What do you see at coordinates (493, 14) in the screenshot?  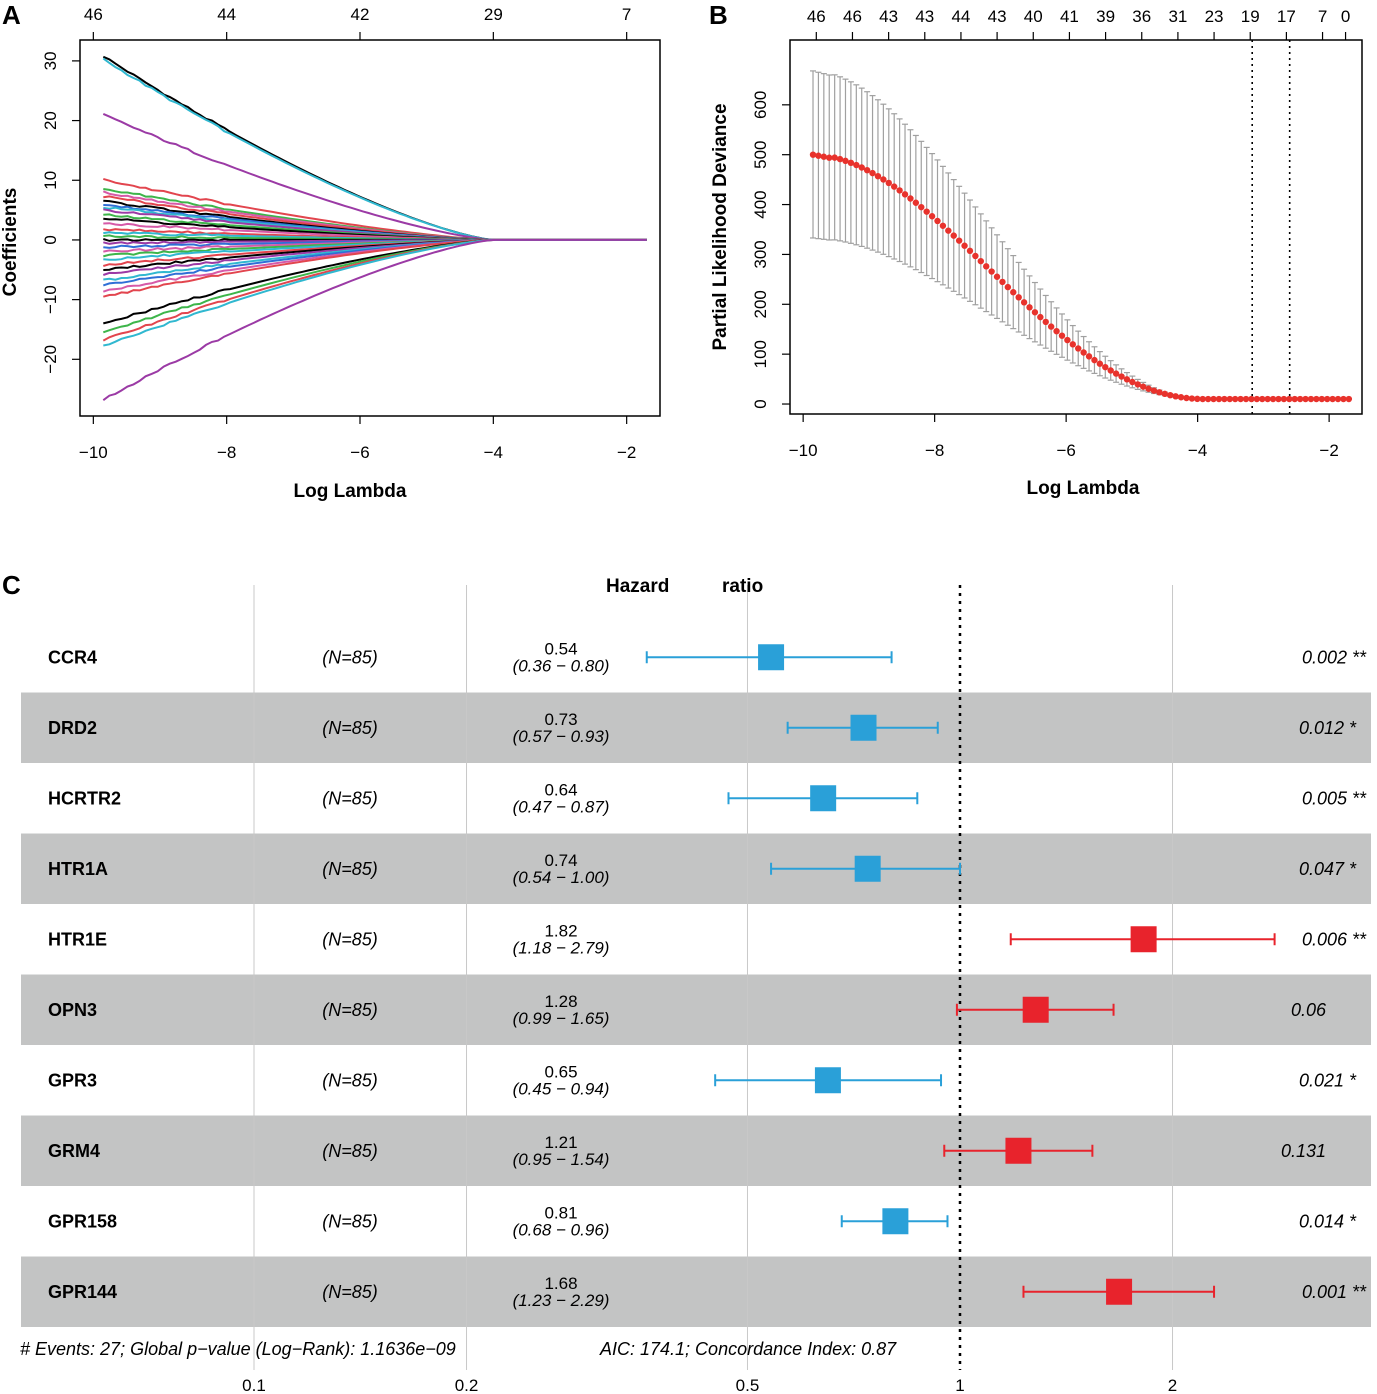 I see `top-tick-label: 29` at bounding box center [493, 14].